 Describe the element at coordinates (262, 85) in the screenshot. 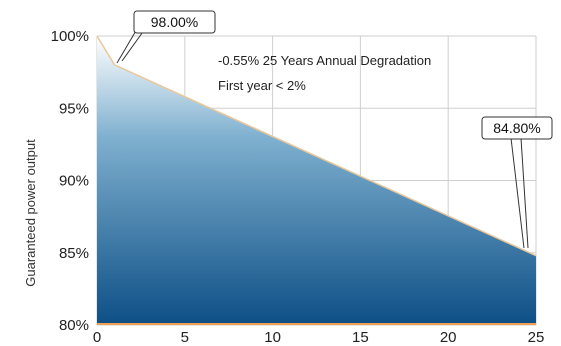

I see `first-year-annotation: First year < 2%` at that location.